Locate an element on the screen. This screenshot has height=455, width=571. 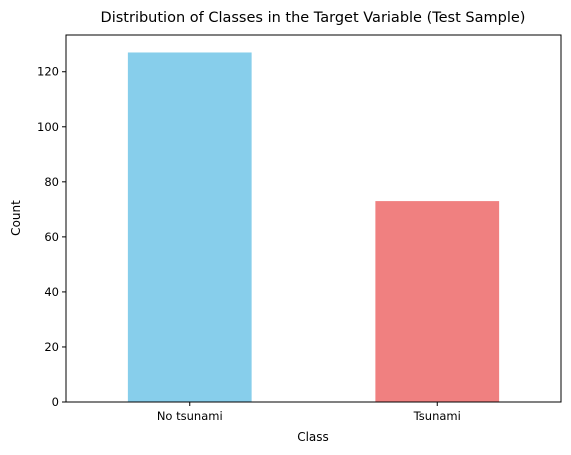
y-tick-label: 20 is located at coordinates (51, 347).